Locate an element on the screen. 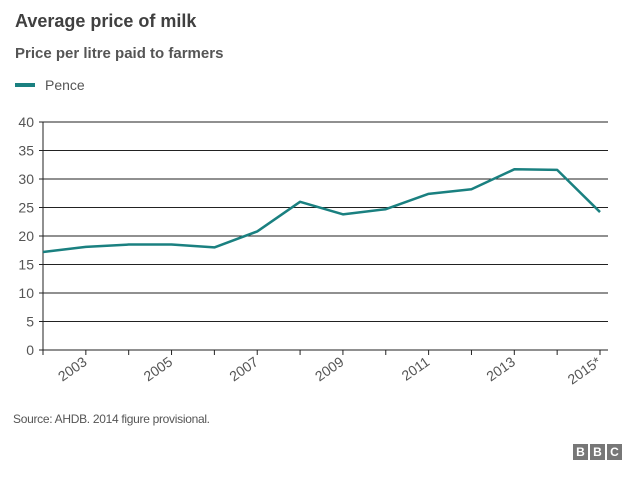 The image size is (624, 485). bbc-logo: B B C is located at coordinates (597, 452).